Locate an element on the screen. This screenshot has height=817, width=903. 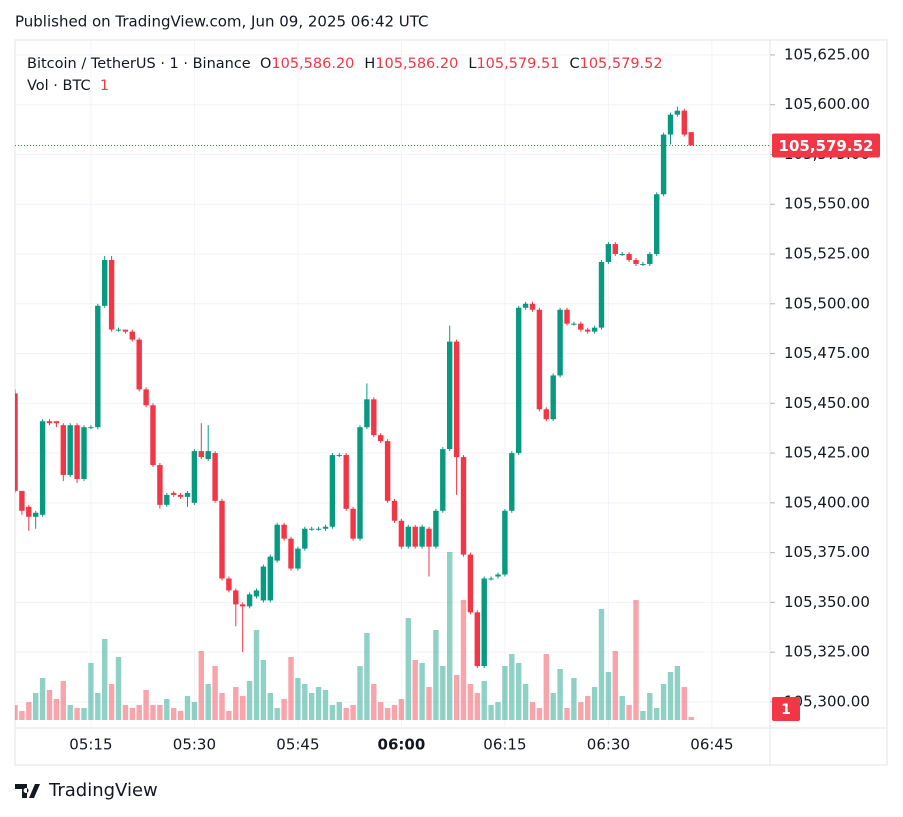
brand: TradingView is located at coordinates (103, 790).